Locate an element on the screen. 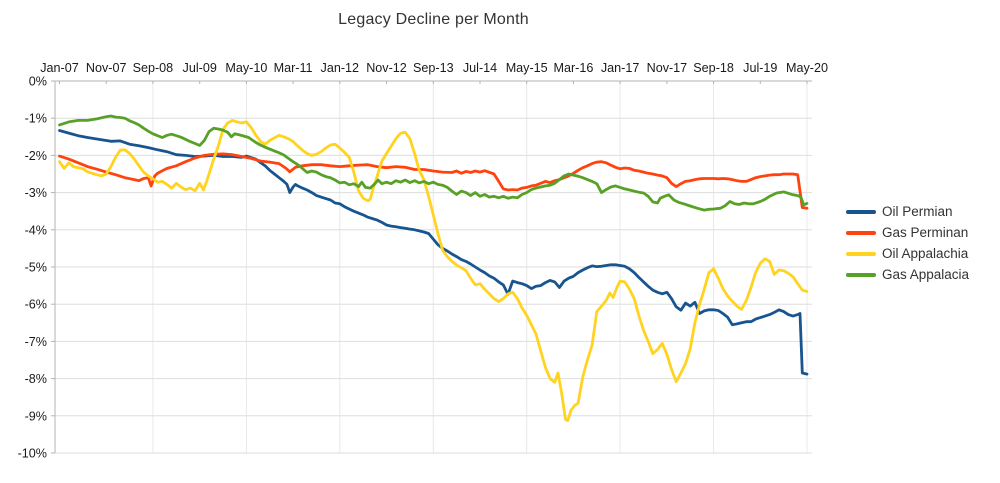  legend-label: Gas Appalacia is located at coordinates (926, 274).